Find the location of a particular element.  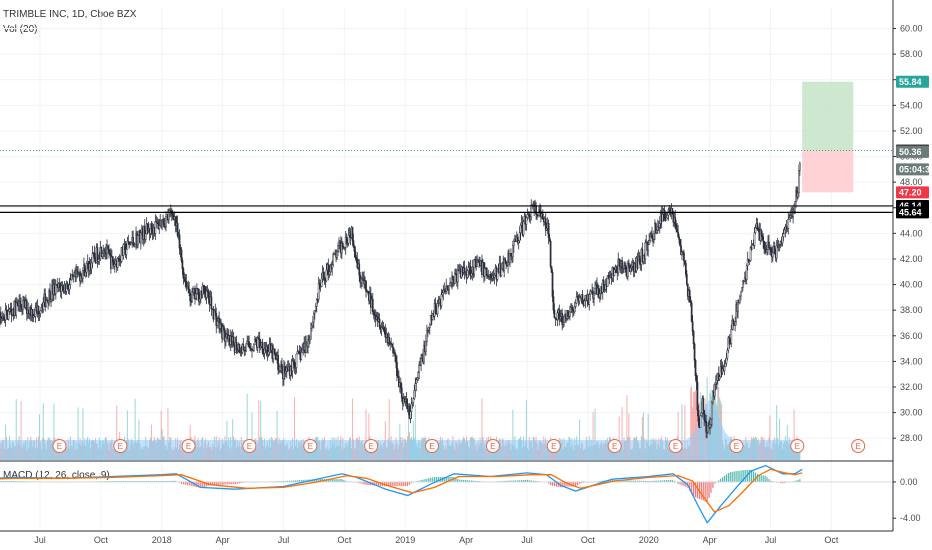

position-tool is located at coordinates (828, 137).